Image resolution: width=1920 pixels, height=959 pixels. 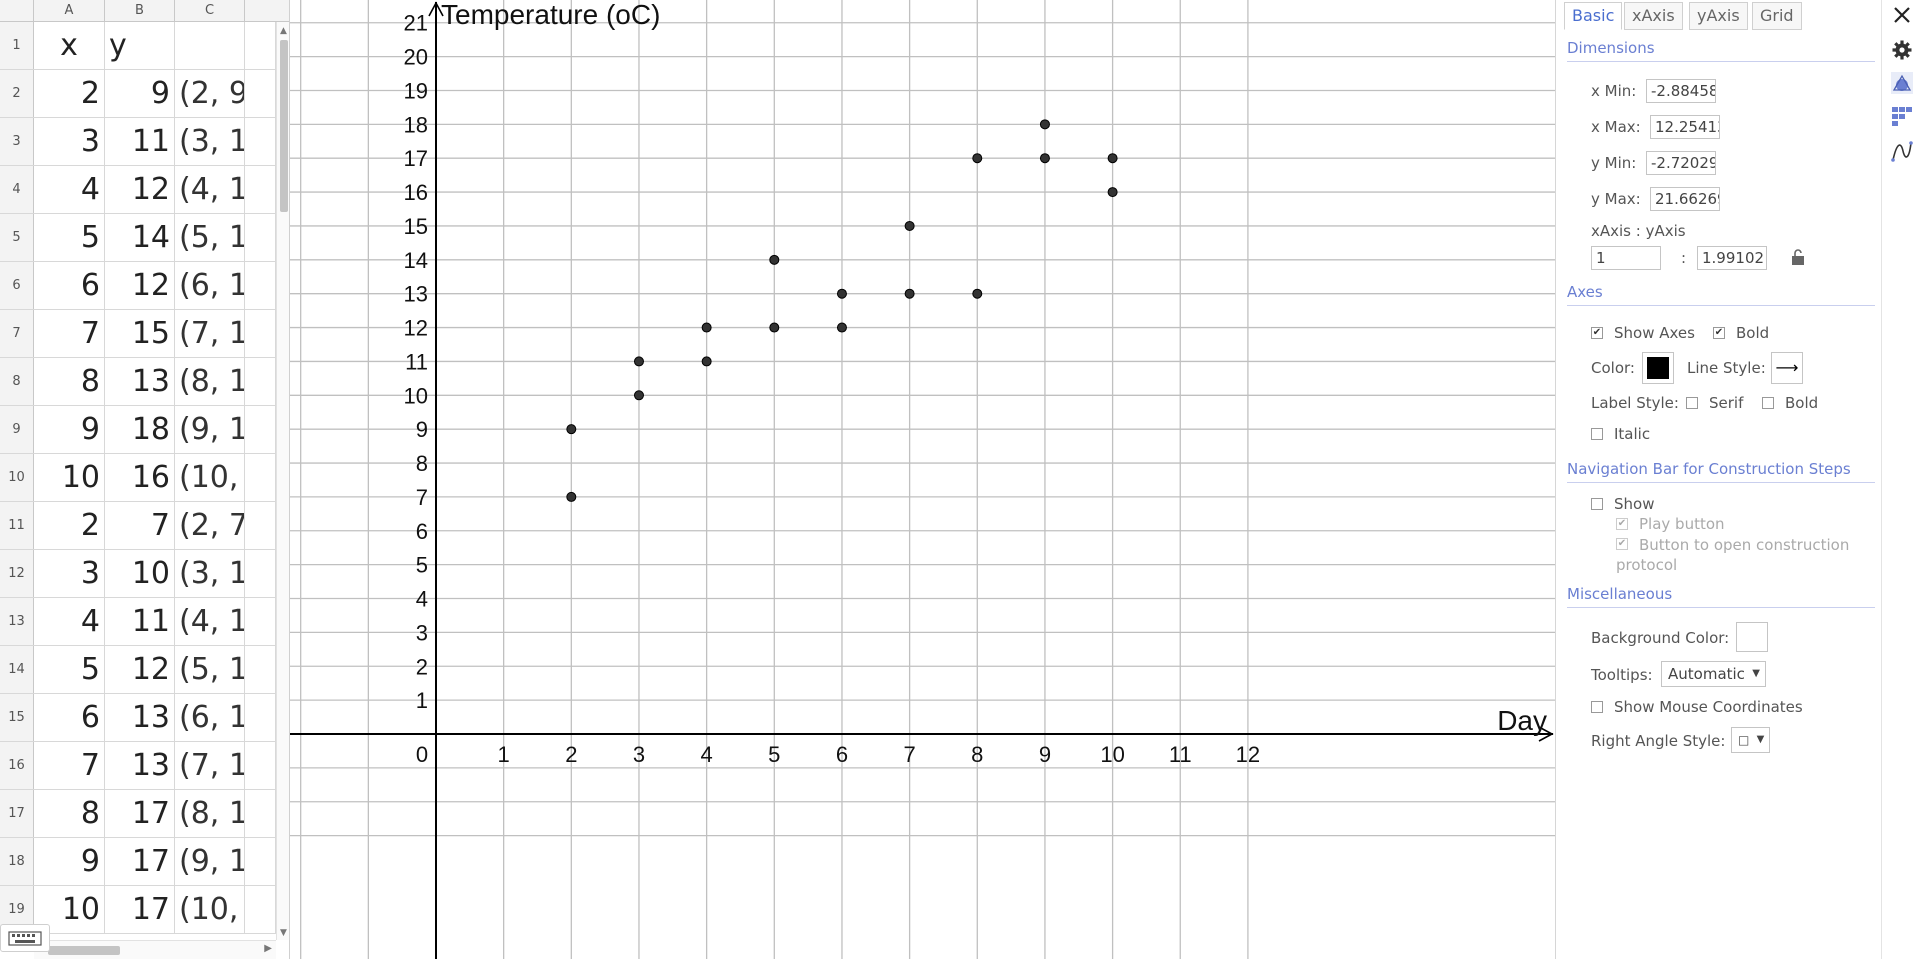 I want to click on serif-checkbox, so click(x=1692, y=403).